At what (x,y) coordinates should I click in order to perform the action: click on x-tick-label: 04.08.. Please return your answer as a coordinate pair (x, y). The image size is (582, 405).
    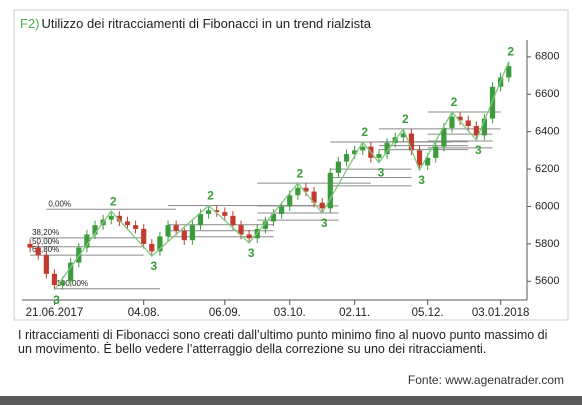
    Looking at the image, I should click on (144, 313).